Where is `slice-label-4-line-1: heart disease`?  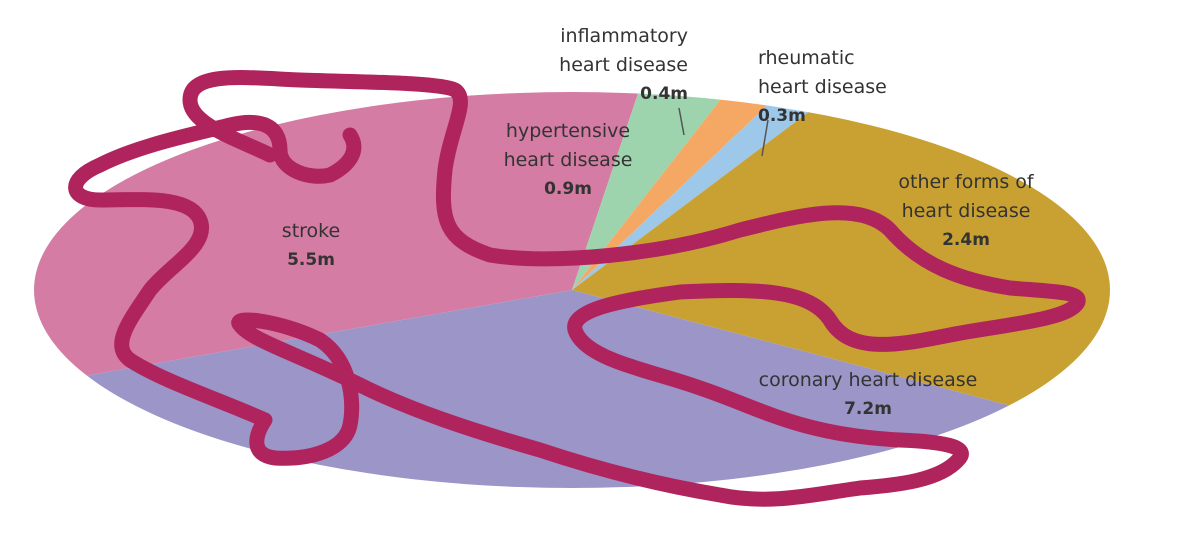
slice-label-4-line-1: heart disease is located at coordinates (966, 211).